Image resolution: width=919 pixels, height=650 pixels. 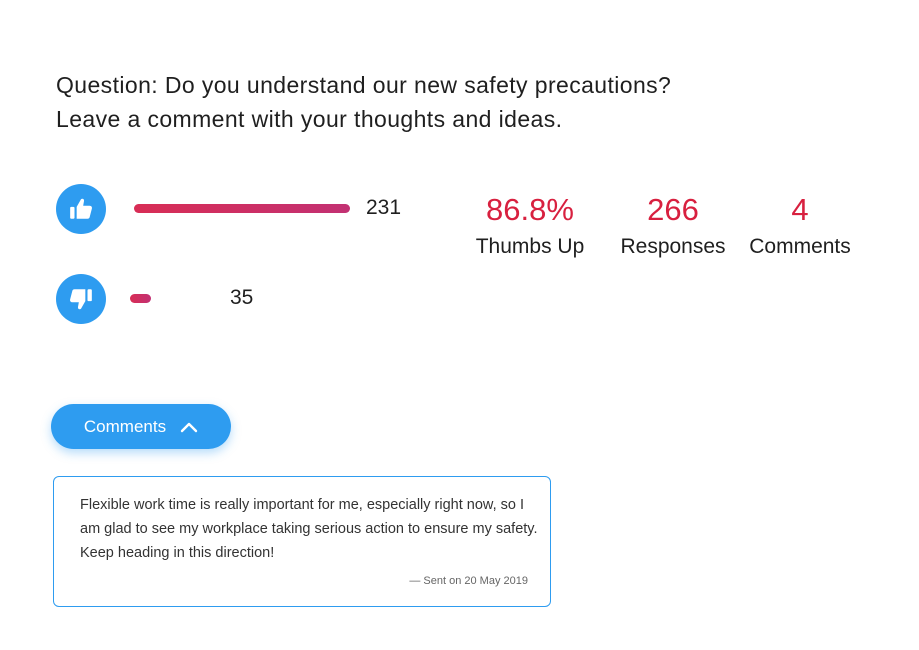 What do you see at coordinates (189, 427) in the screenshot?
I see `chevron-up-icon` at bounding box center [189, 427].